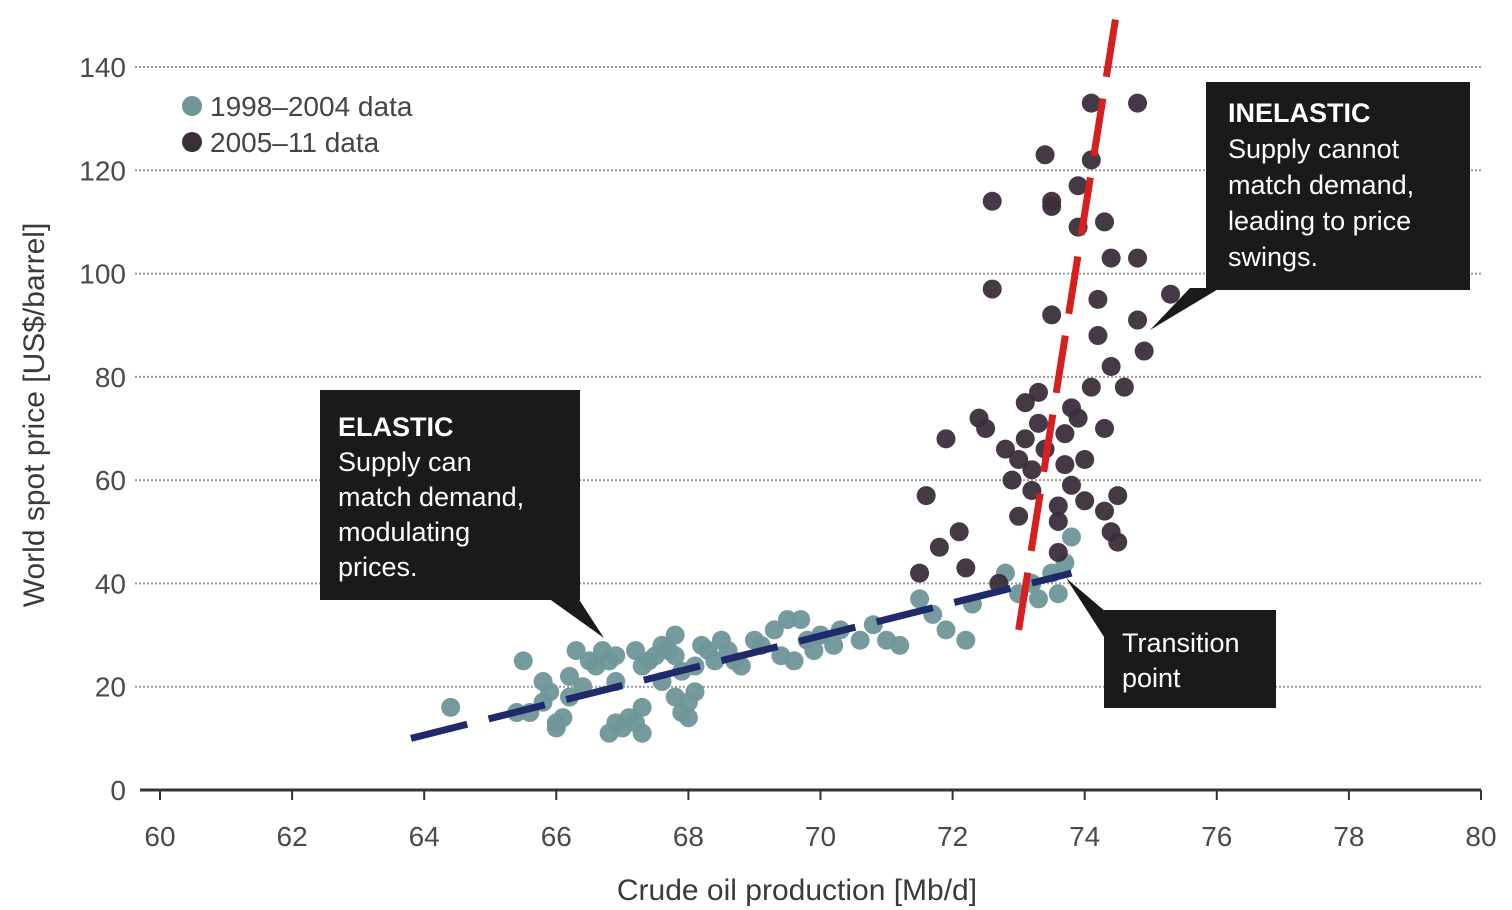 This screenshot has width=1512, height=910. Describe the element at coordinates (1086, 609) in the screenshot. I see `callout-transition-pointer` at that location.